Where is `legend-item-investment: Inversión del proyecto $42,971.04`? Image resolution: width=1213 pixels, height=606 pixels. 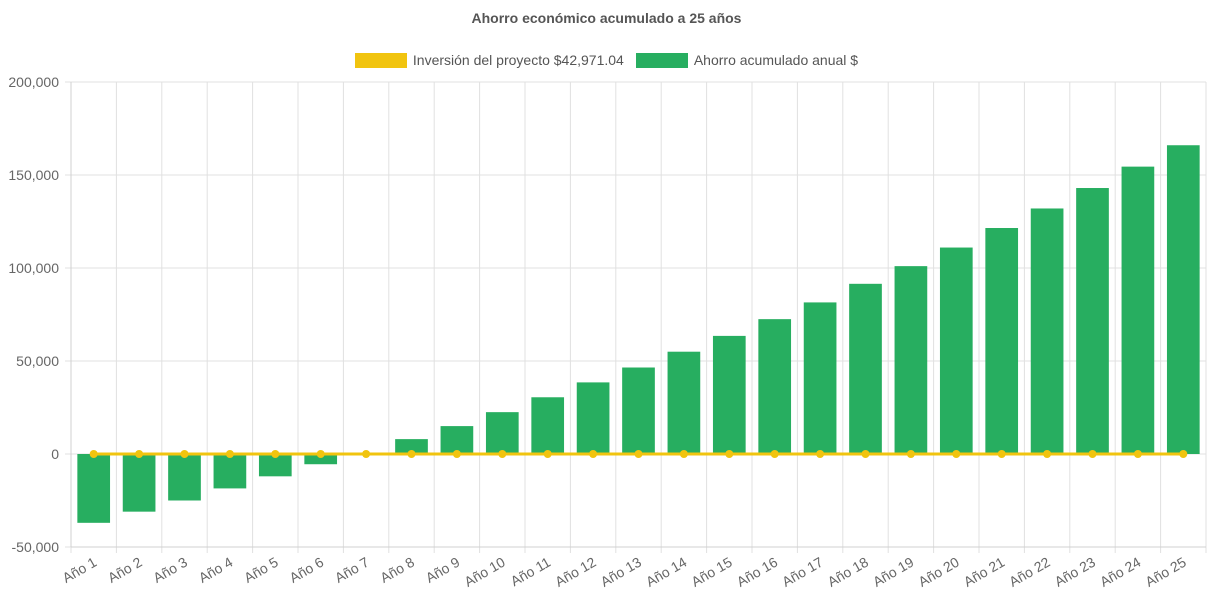 legend-item-investment: Inversión del proyecto $42,971.04 is located at coordinates (489, 60).